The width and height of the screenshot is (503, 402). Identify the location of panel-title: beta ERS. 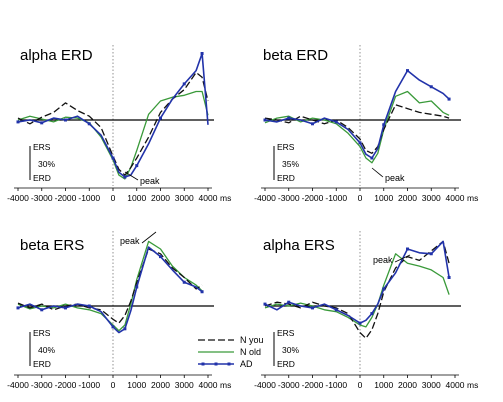
(52, 245).